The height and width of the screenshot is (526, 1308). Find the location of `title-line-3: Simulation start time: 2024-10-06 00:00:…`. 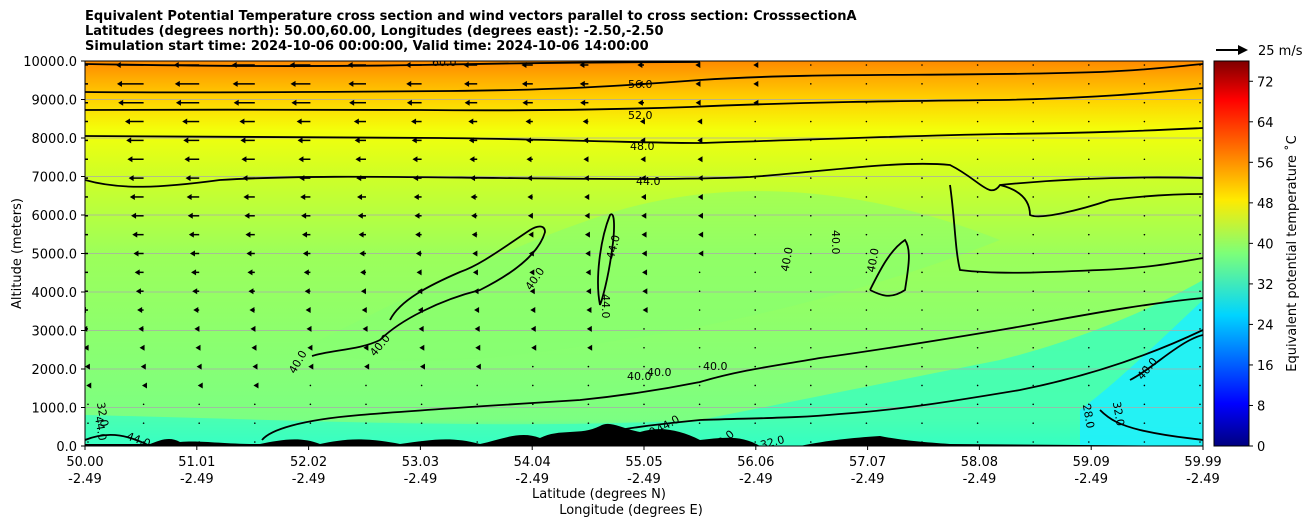

title-line-3: Simulation start time: 2024-10-06 00:00:… is located at coordinates (367, 46).